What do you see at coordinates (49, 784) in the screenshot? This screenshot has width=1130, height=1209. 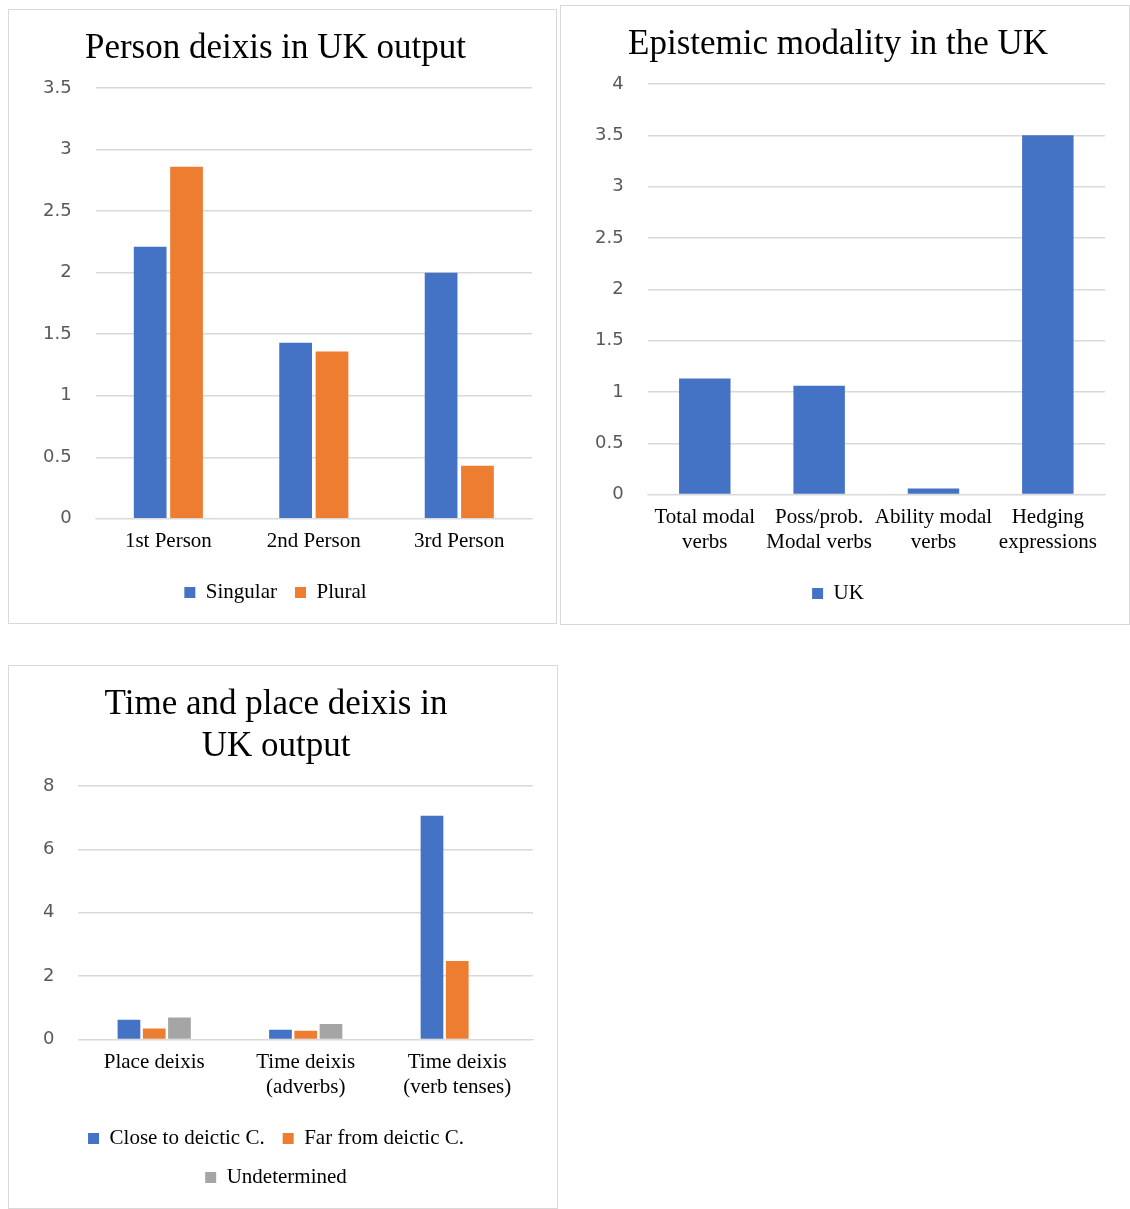 I see `y-tick-label: 8` at bounding box center [49, 784].